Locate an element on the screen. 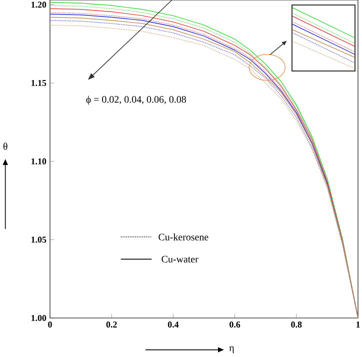 This screenshot has height=357, width=362. x-tick-label: 1 is located at coordinates (358, 325).